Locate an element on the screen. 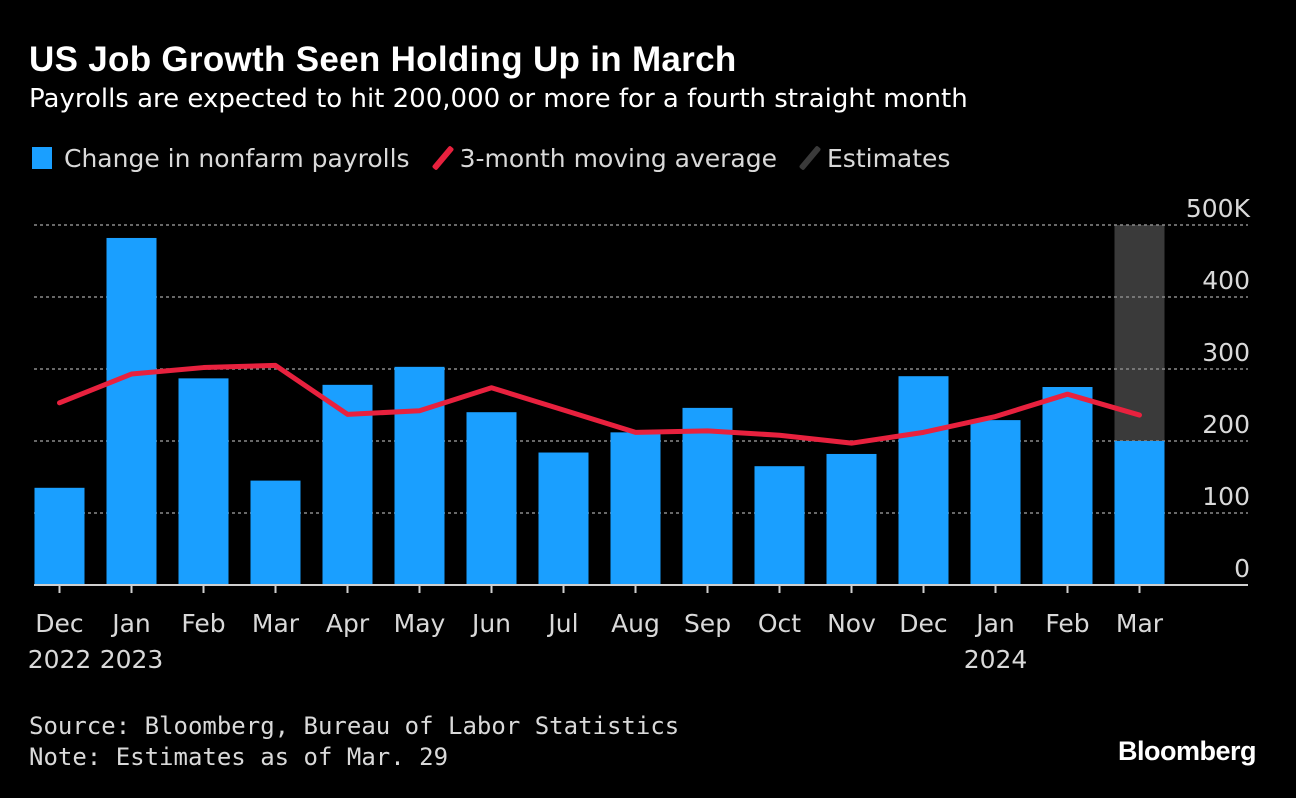 The height and width of the screenshot is (798, 1296). y-tick-label: 200 is located at coordinates (1226, 424).